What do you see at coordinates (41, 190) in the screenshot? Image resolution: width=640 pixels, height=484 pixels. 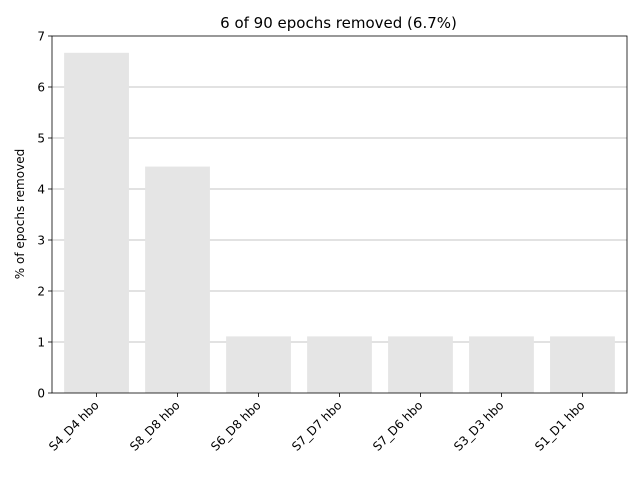 I see `y-tick-label: 4` at bounding box center [41, 190].